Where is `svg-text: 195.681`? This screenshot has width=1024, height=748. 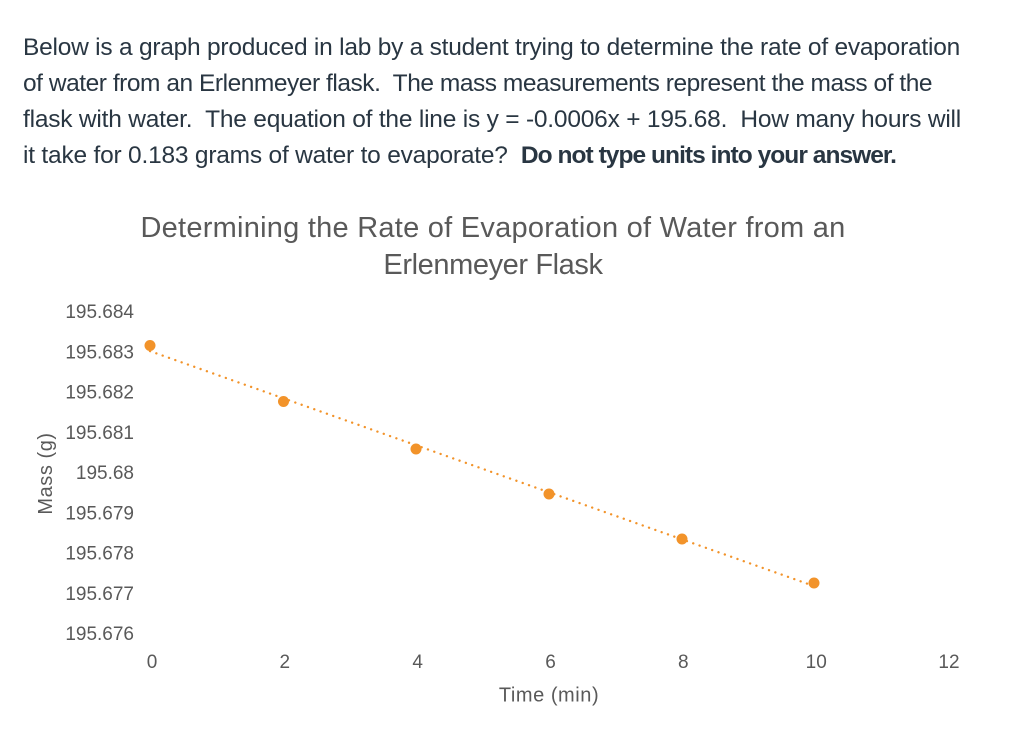 svg-text: 195.681 is located at coordinates (99, 433).